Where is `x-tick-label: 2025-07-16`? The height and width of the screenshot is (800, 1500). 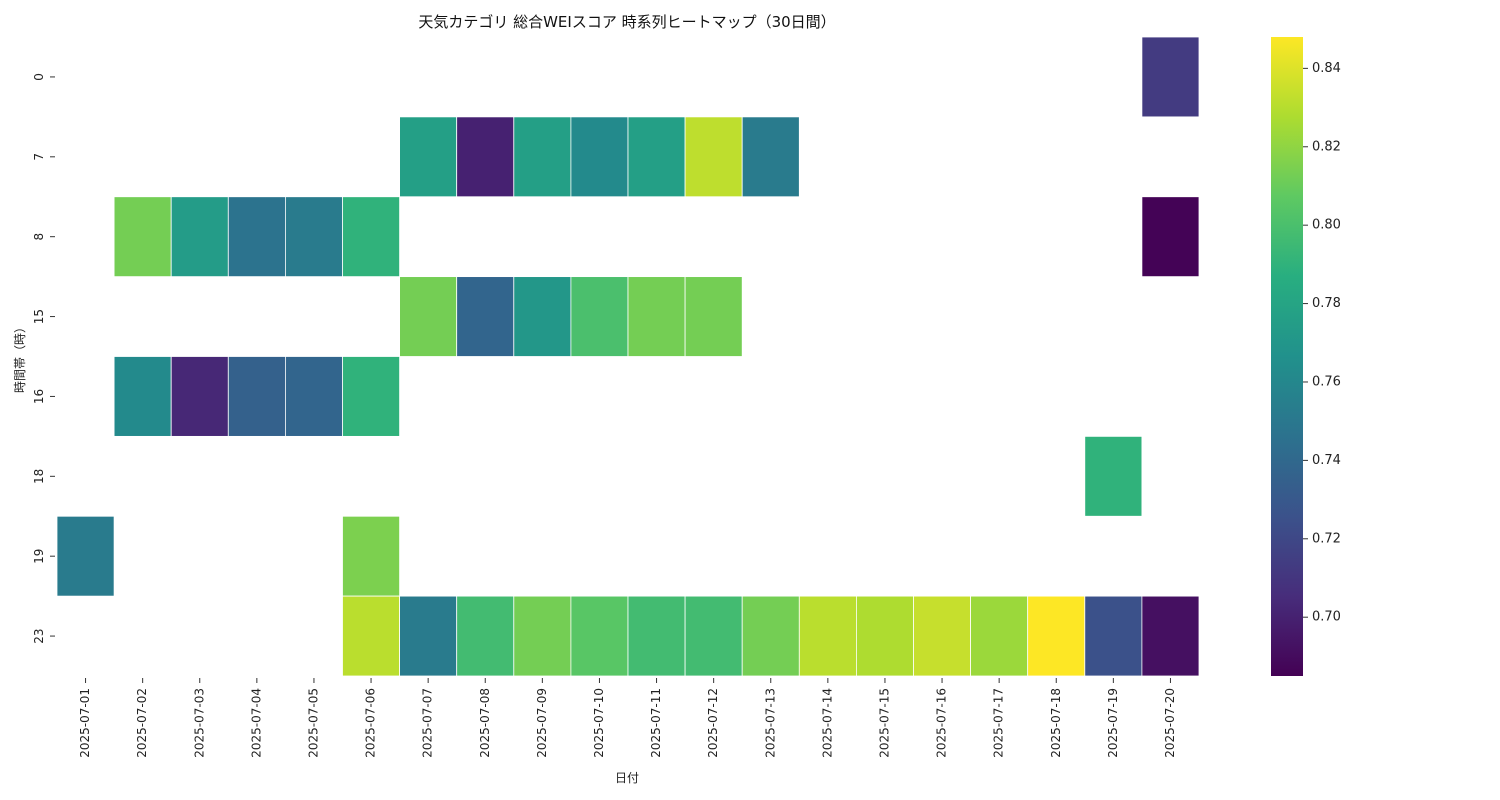 x-tick-label: 2025-07-16 is located at coordinates (942, 723).